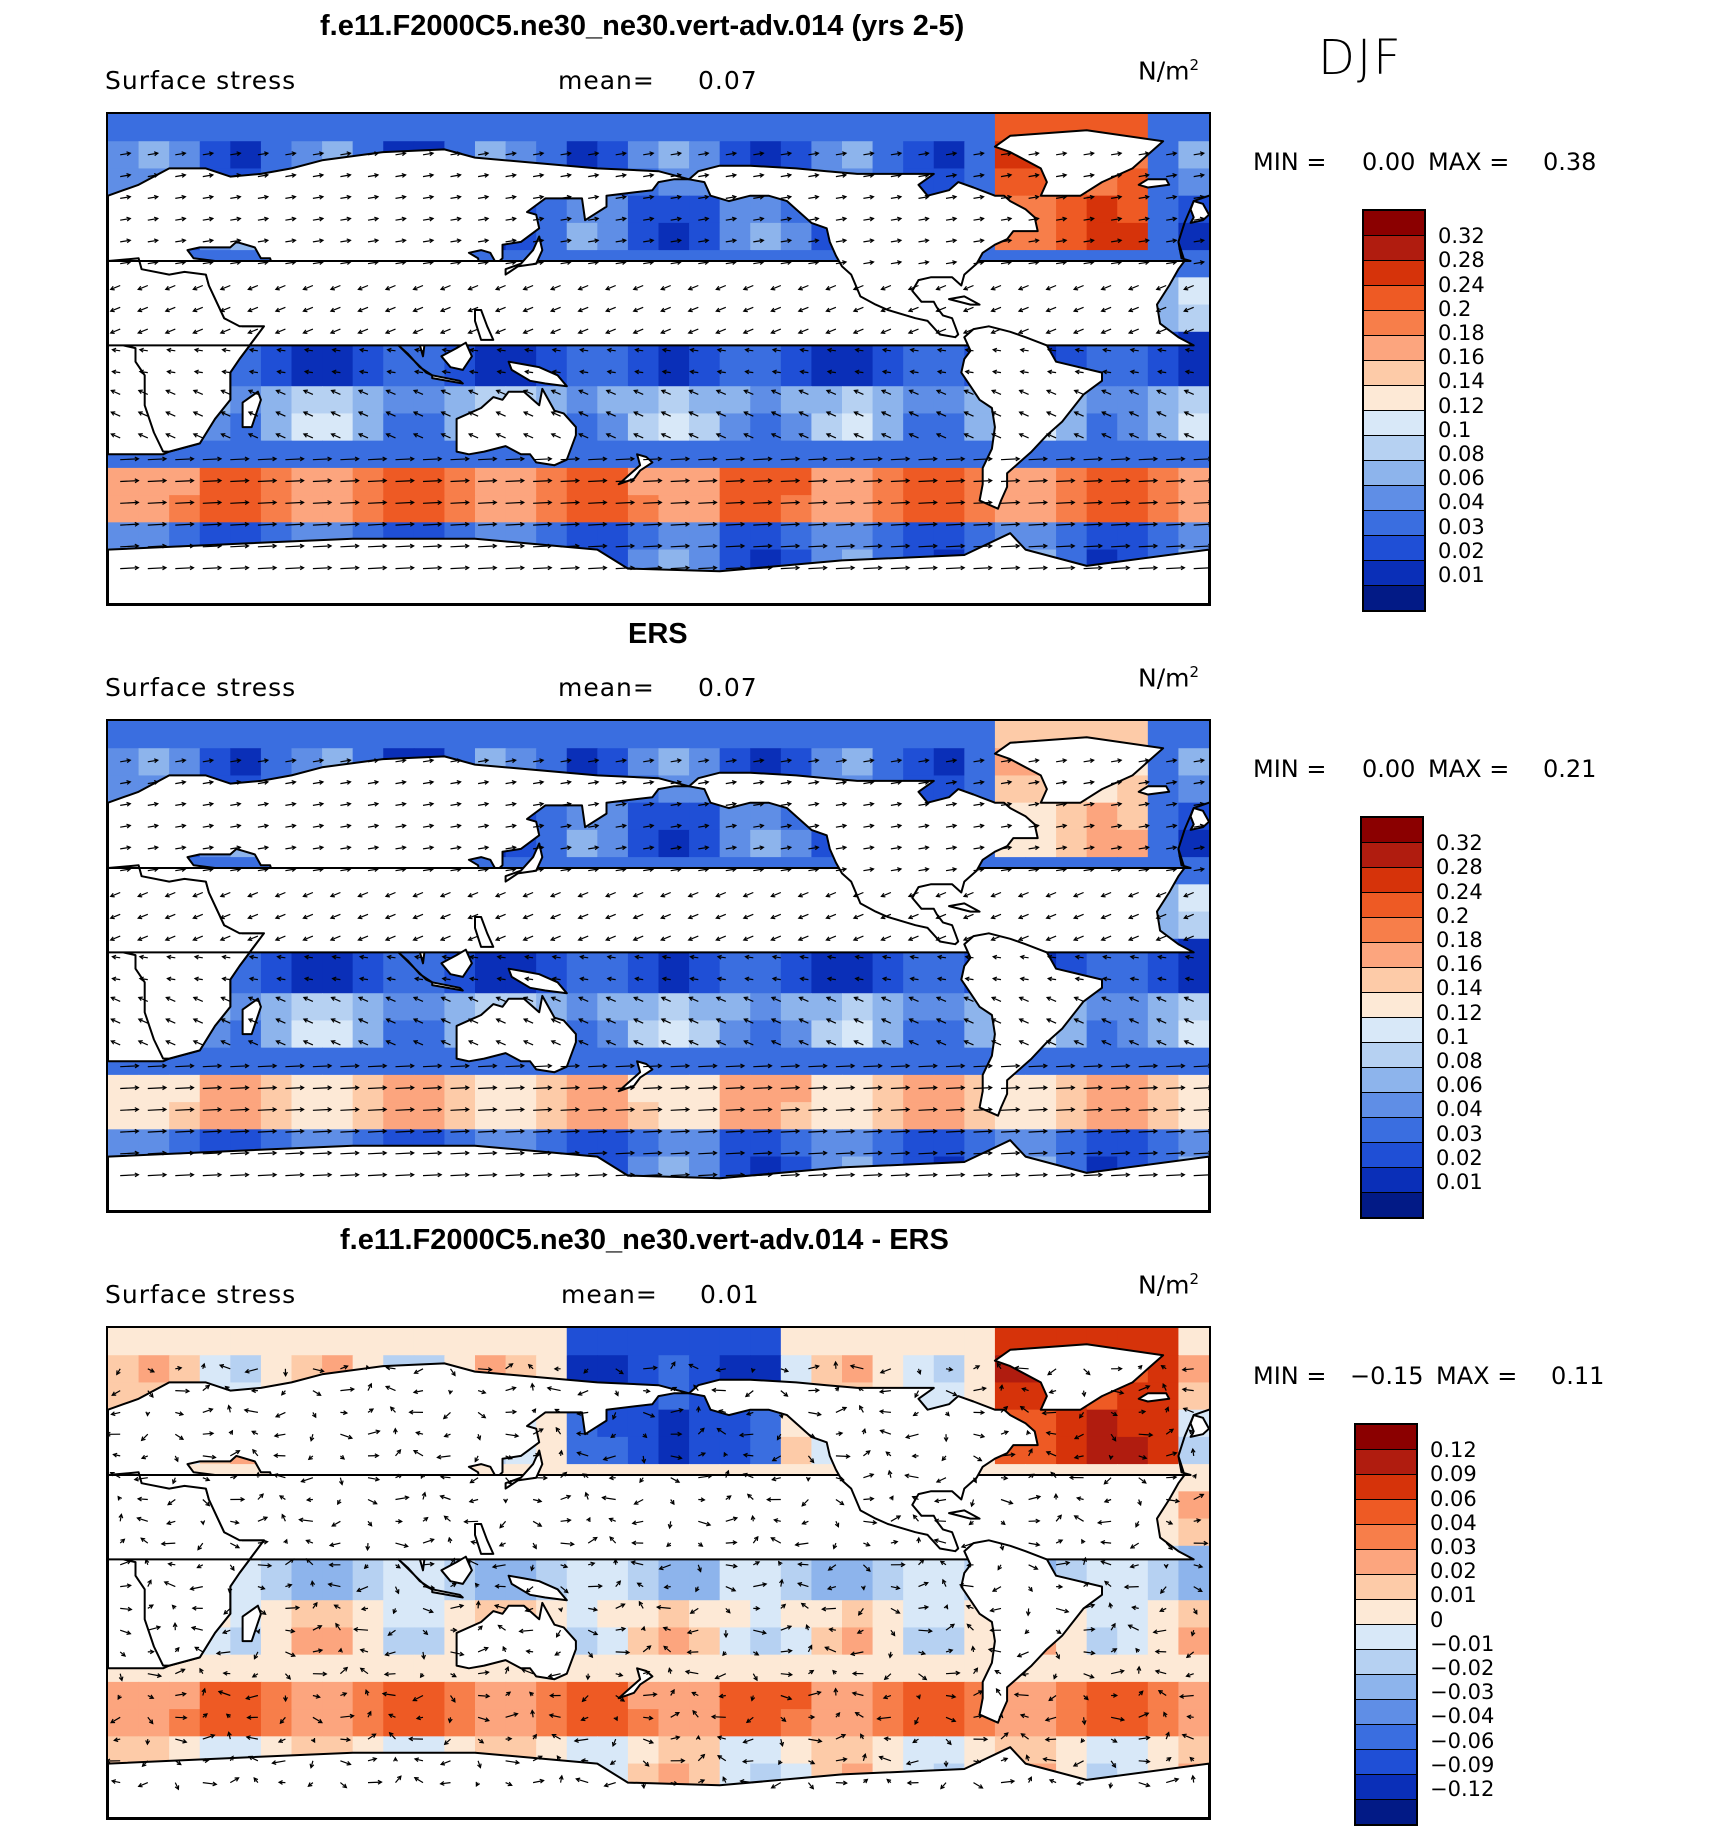  What do you see at coordinates (1289, 162) in the screenshot?
I see `panel-1-min-label: MIN =` at bounding box center [1289, 162].